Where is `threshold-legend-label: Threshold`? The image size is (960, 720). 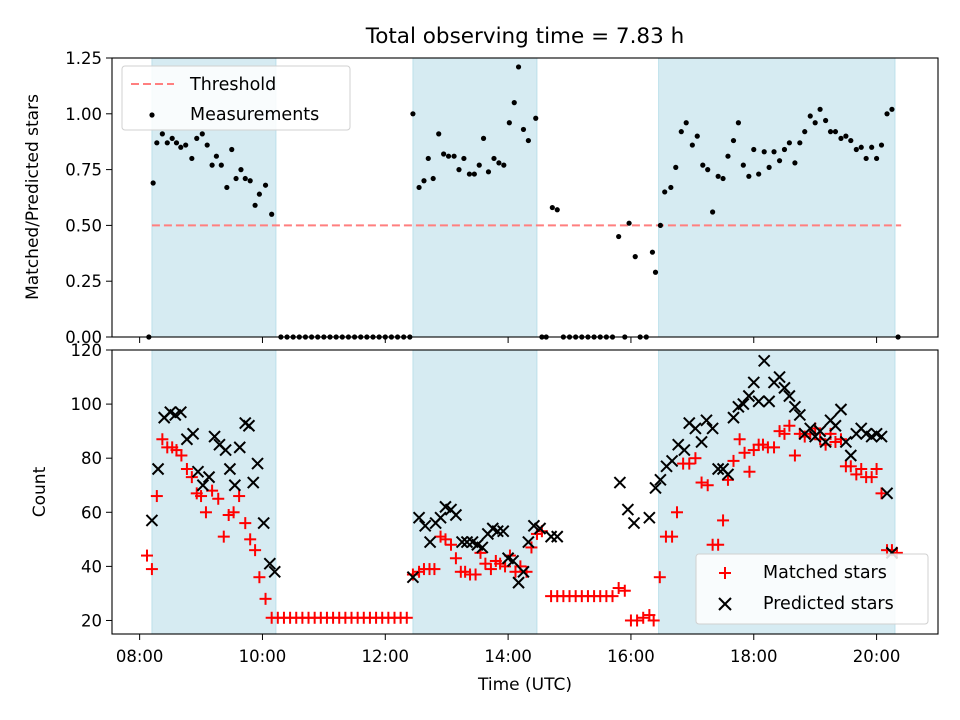 threshold-legend-label: Threshold is located at coordinates (232, 85).